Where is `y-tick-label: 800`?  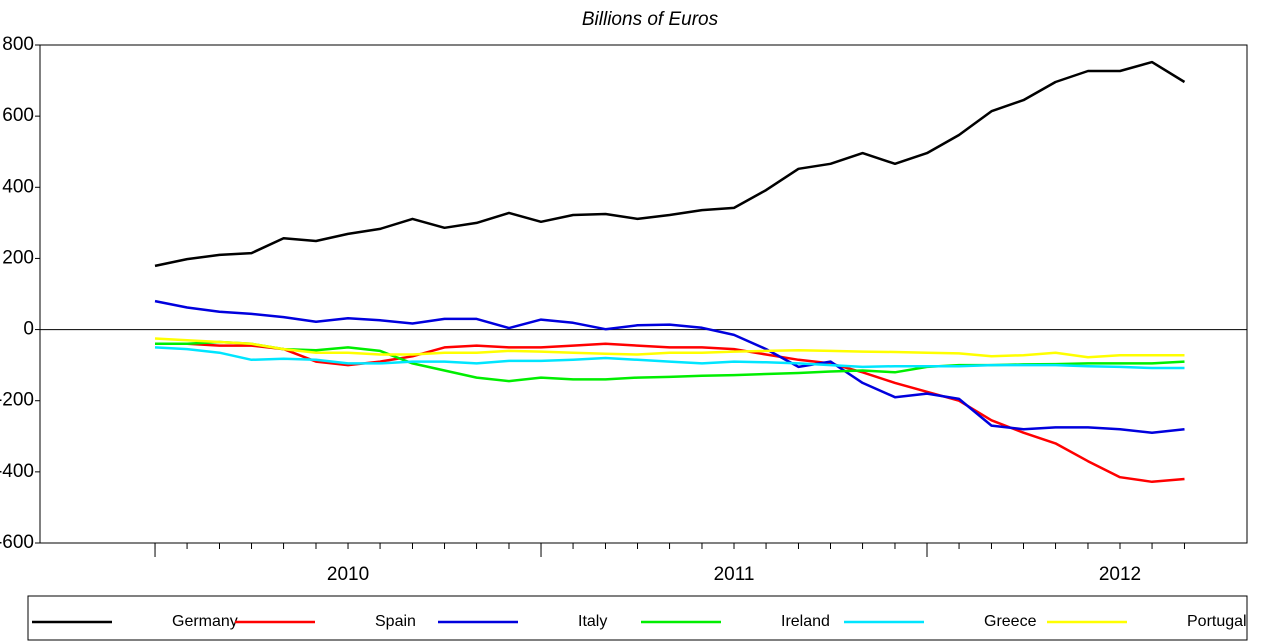 y-tick-label: 800 is located at coordinates (18, 44).